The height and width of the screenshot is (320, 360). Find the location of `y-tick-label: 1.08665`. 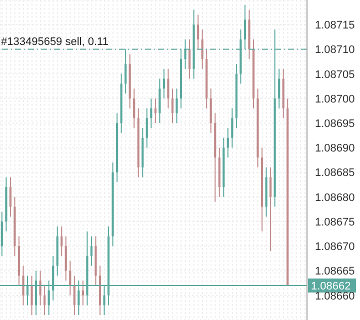

y-tick-label: 1.08665 is located at coordinates (335, 272).